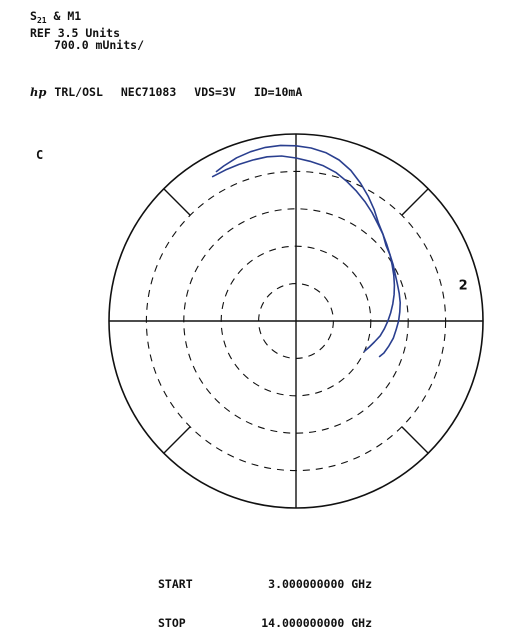 The image size is (515, 643). I want to click on stop-frequency: 14.000000000 GHz, so click(296, 623).